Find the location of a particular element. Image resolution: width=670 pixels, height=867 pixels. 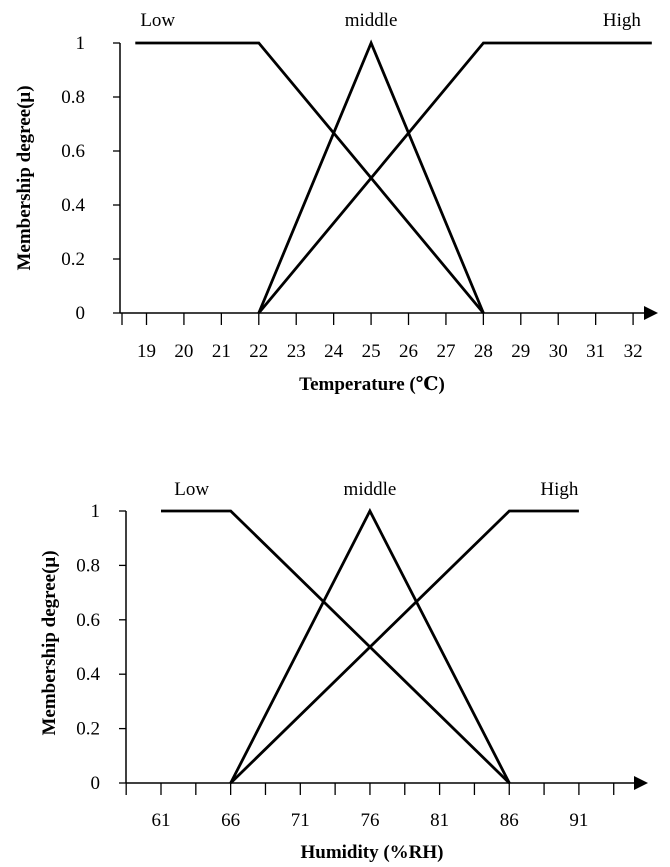

x-axis-title: Temperature (℃) is located at coordinates (372, 384).